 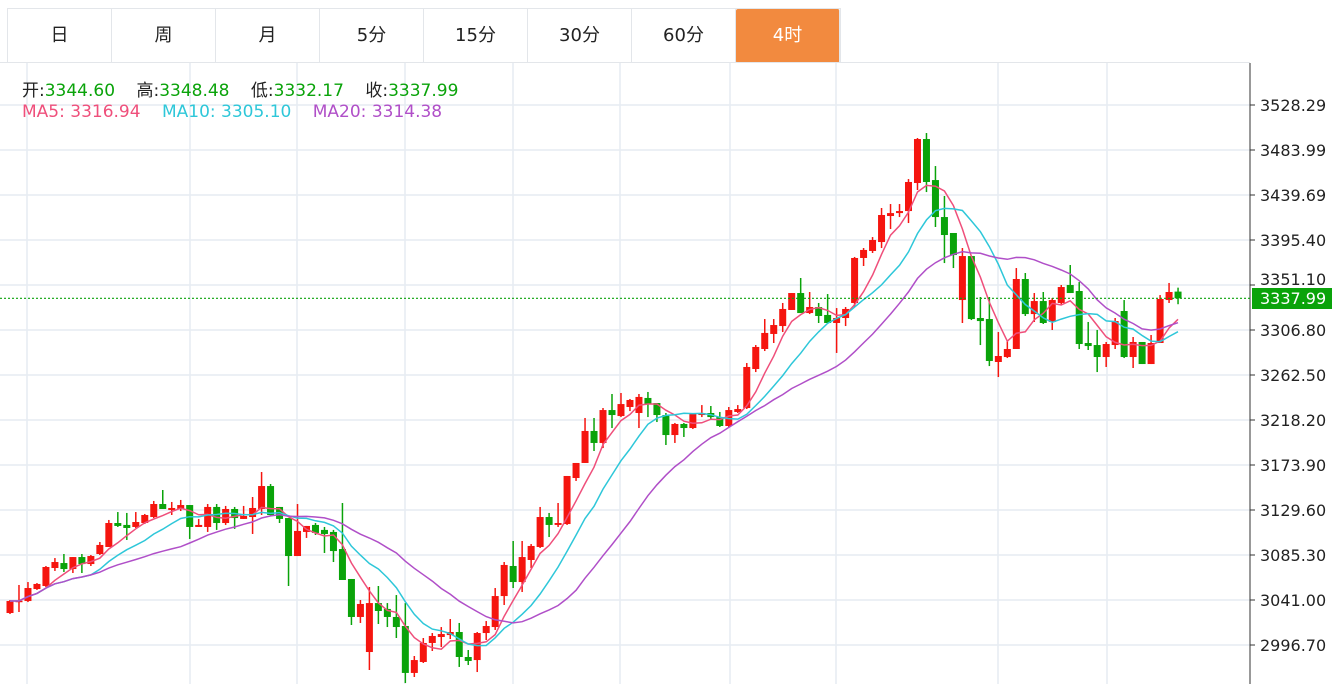 I want to click on close-value: 3337.99, so click(x=423, y=91).